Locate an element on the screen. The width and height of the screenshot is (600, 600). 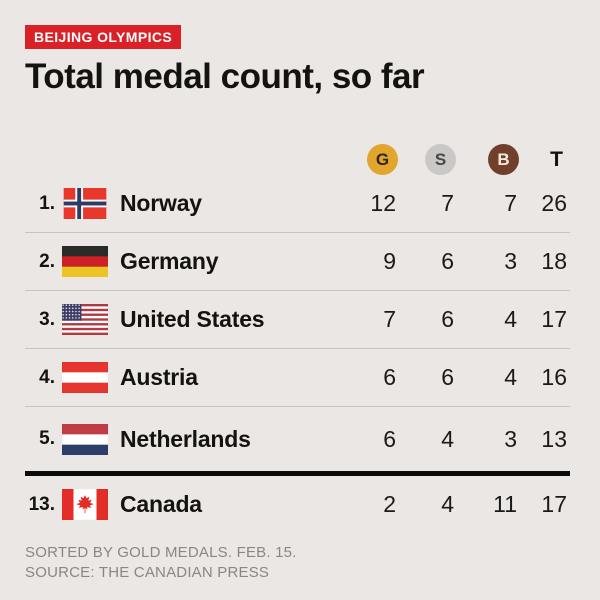
canada-flag is located at coordinates (85, 504).